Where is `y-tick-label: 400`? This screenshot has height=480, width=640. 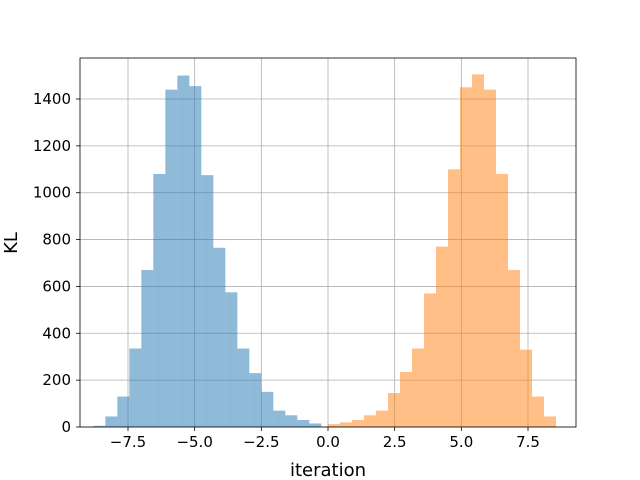 y-tick-label: 400 is located at coordinates (56, 333).